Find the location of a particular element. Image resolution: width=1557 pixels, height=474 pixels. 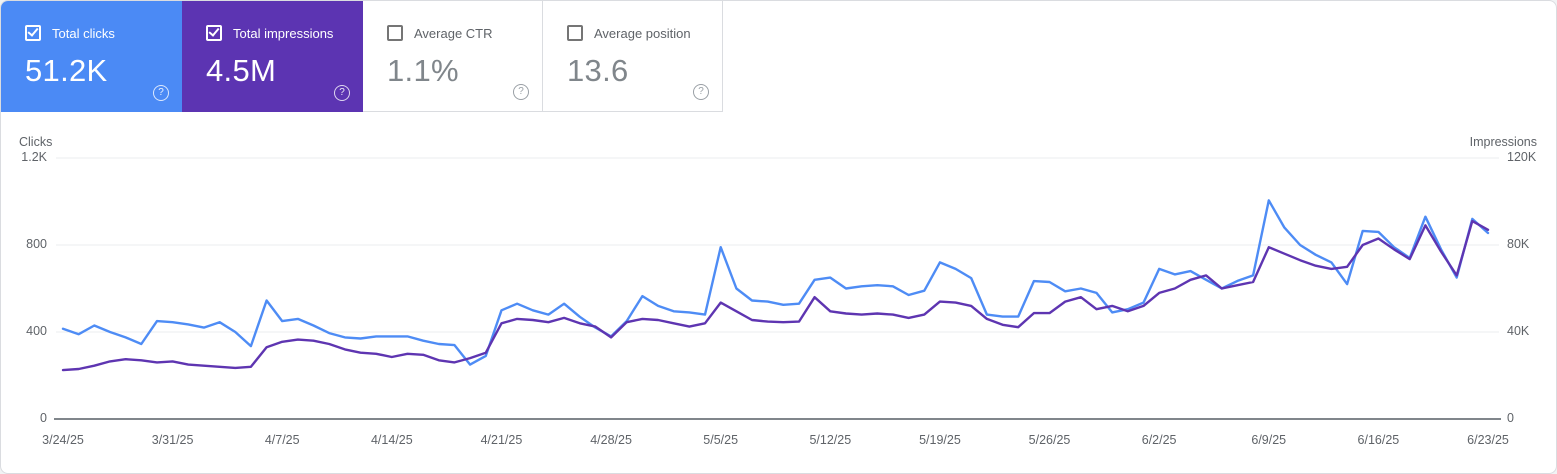

metric-card-average-ctr: Average CTR 1.1% ? is located at coordinates (453, 56).